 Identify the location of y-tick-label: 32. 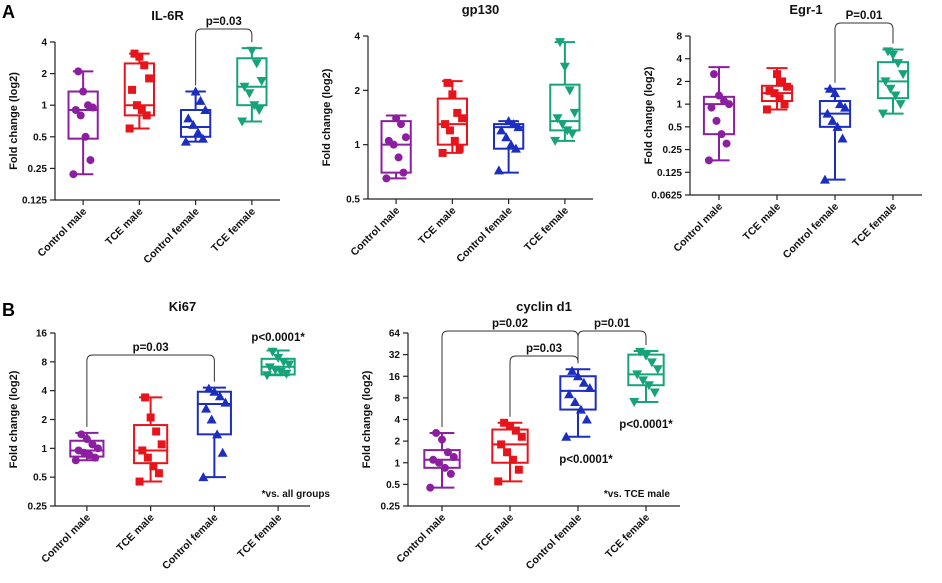
(395, 355).